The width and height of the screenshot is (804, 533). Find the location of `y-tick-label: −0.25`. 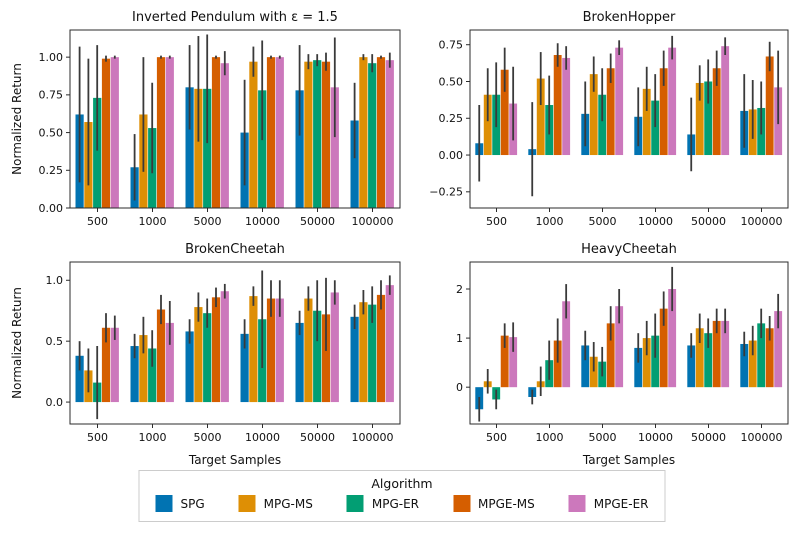

y-tick-label: −0.25 is located at coordinates (446, 192).